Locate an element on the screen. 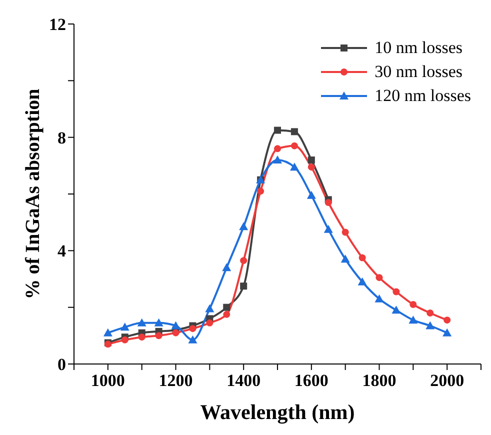  y-tick-label: 0 is located at coordinates (62, 364).